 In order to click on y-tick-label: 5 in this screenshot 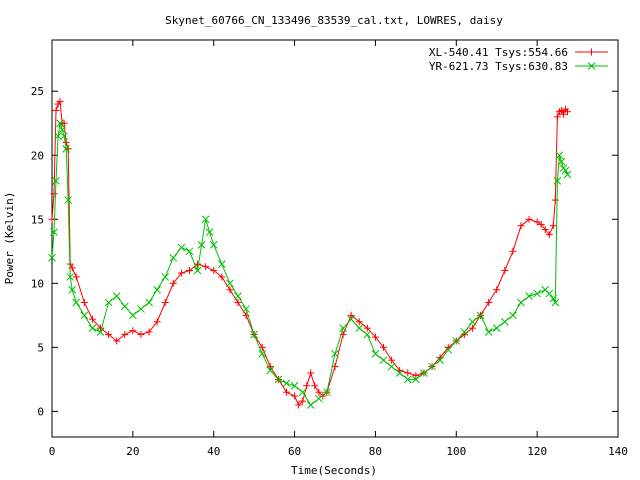, I will do `click(40, 347)`.